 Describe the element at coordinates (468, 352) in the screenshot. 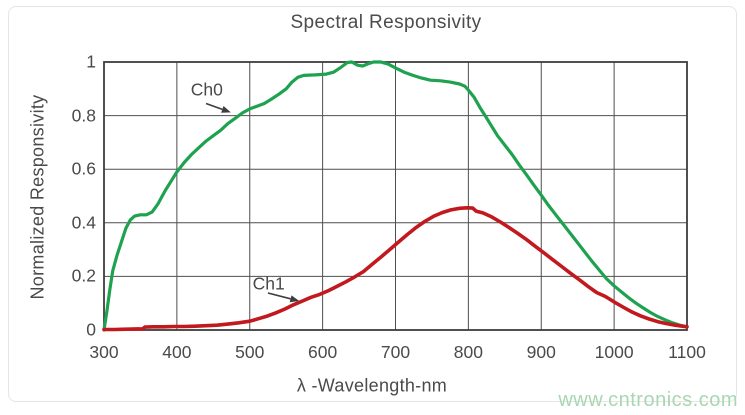

I see `x-tick-label: 800` at that location.